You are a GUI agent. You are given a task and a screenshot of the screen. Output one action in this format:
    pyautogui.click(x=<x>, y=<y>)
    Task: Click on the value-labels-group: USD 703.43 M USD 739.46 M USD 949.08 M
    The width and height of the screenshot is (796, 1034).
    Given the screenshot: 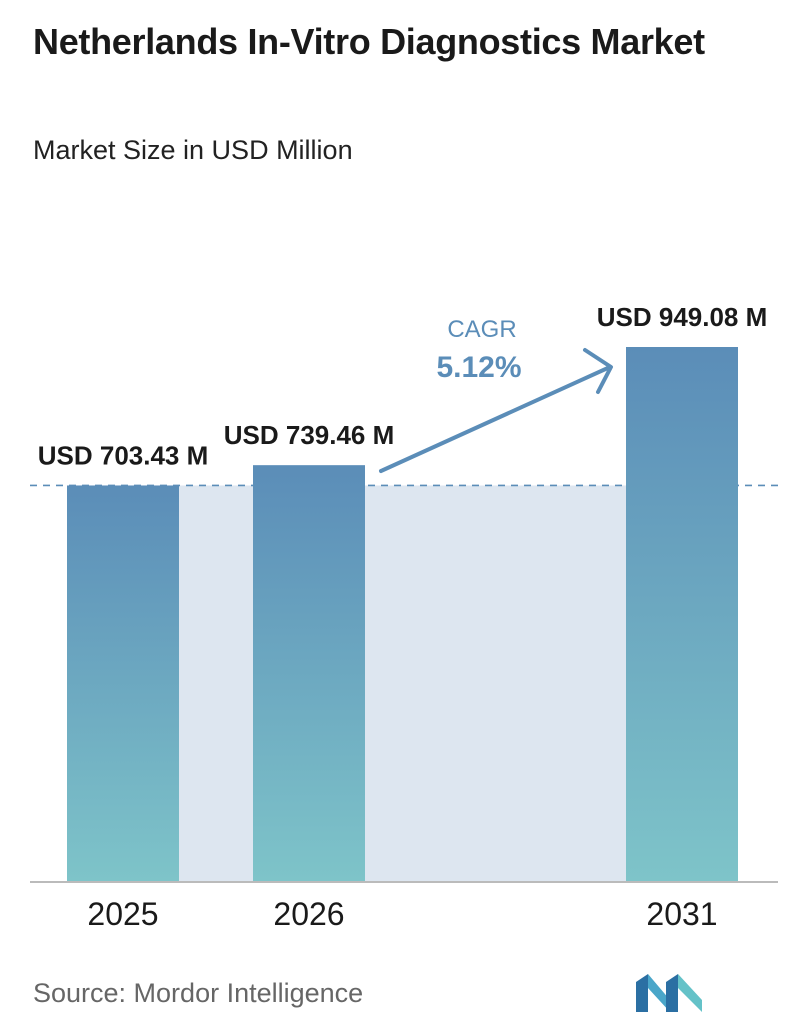 What is the action you would take?
    pyautogui.click(x=403, y=386)
    